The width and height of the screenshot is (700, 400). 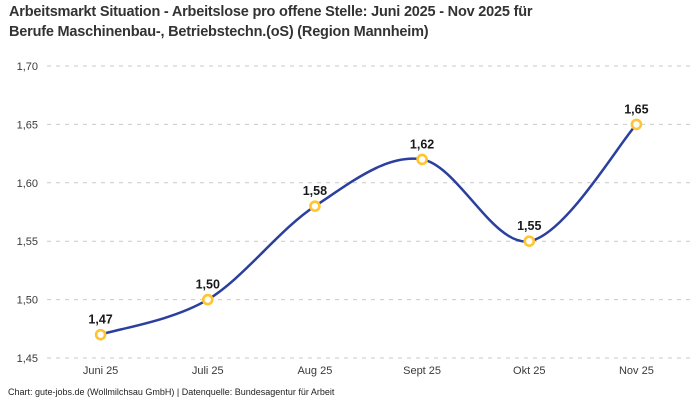 I want to click on y-tick-label: 1,45, so click(x=27, y=359).